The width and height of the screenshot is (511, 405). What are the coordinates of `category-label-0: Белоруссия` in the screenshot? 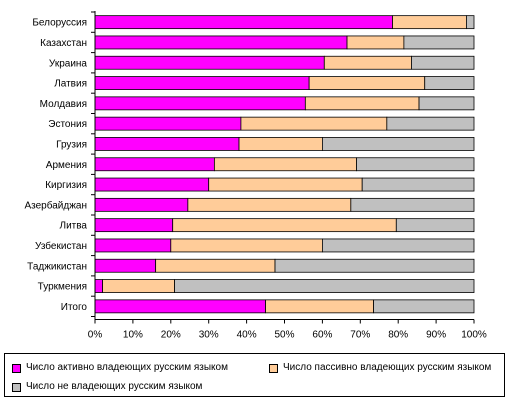 It's located at (59, 23).